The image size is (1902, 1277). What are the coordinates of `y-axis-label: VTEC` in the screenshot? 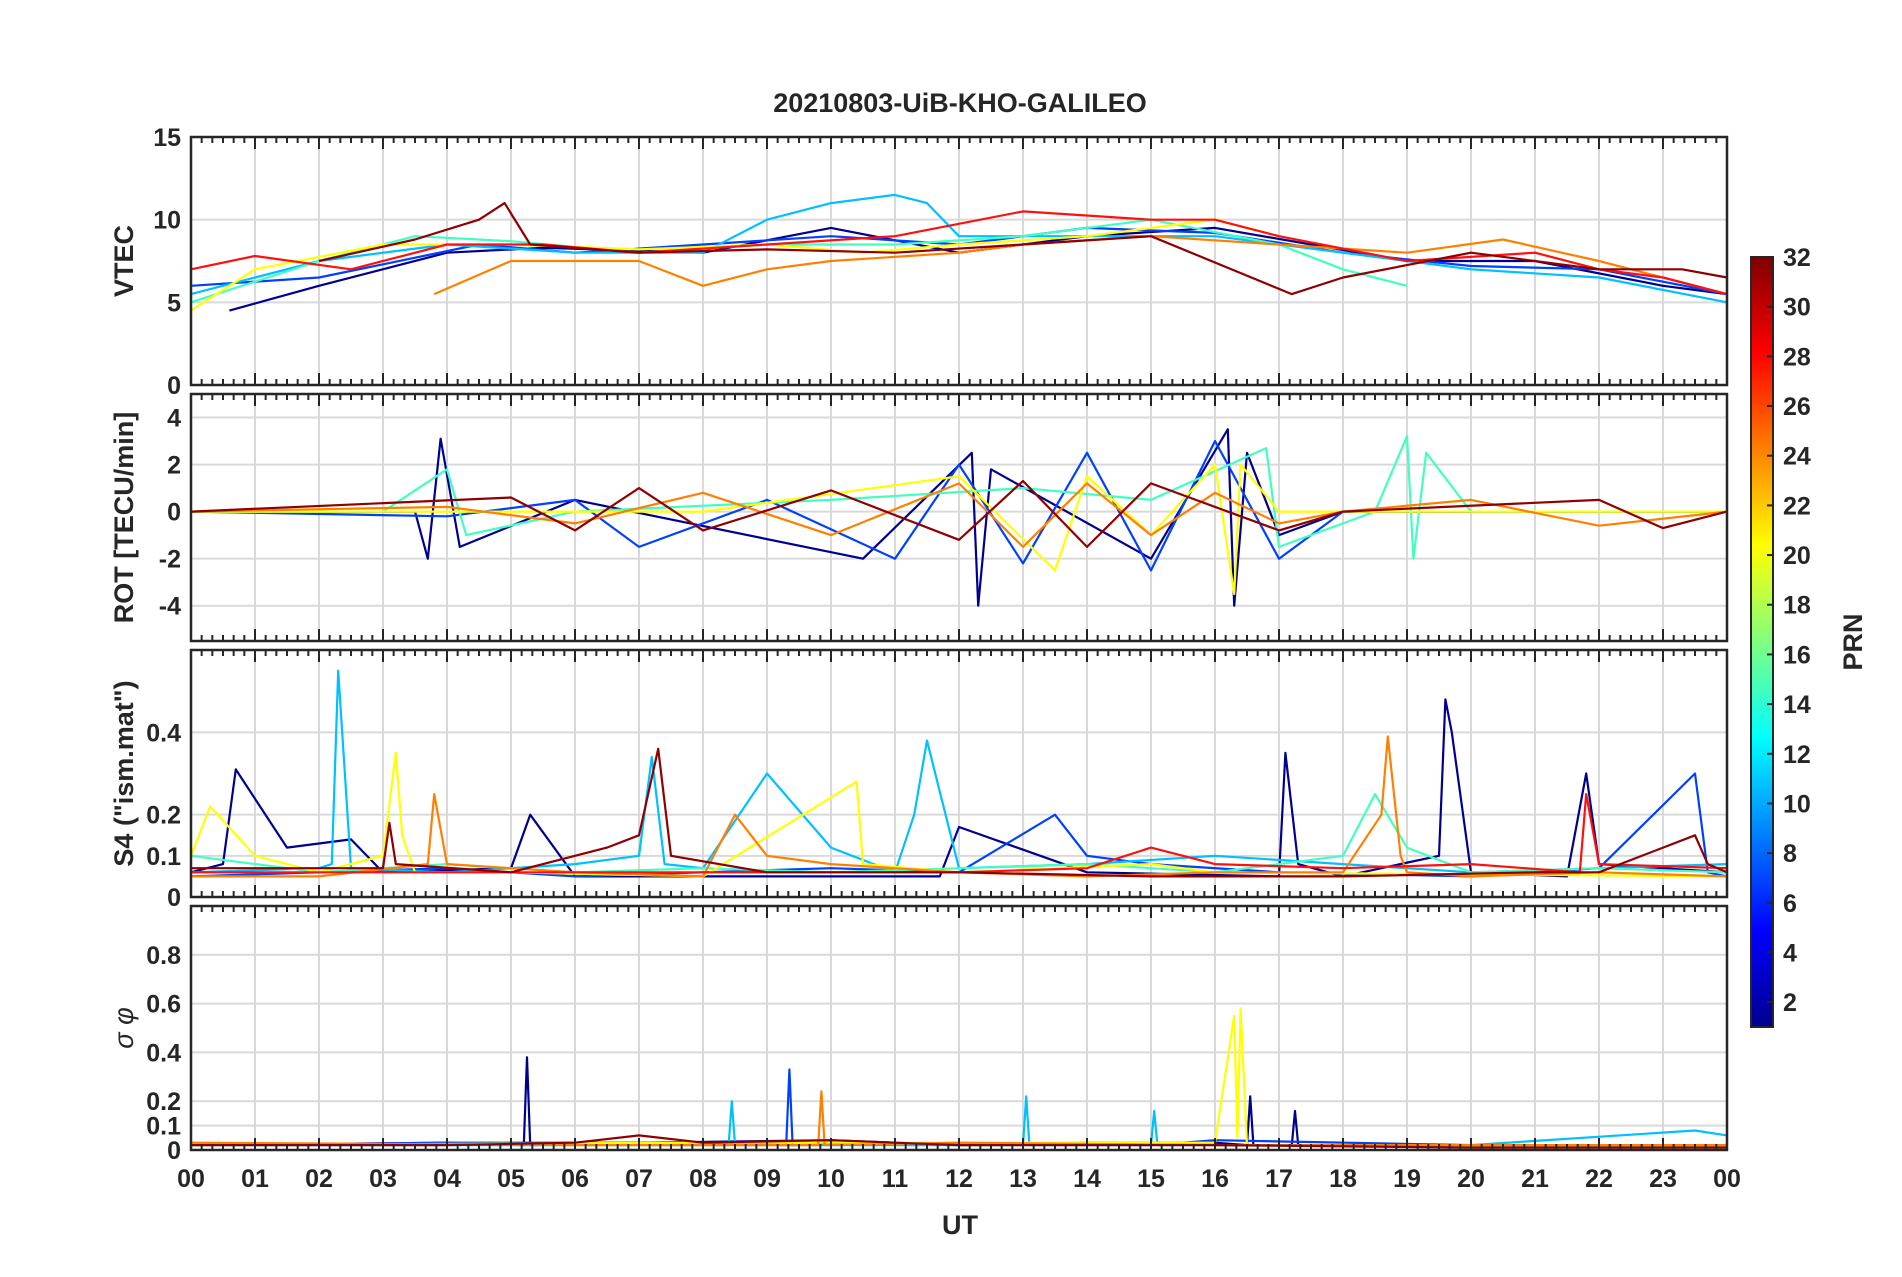 It's located at (124, 261).